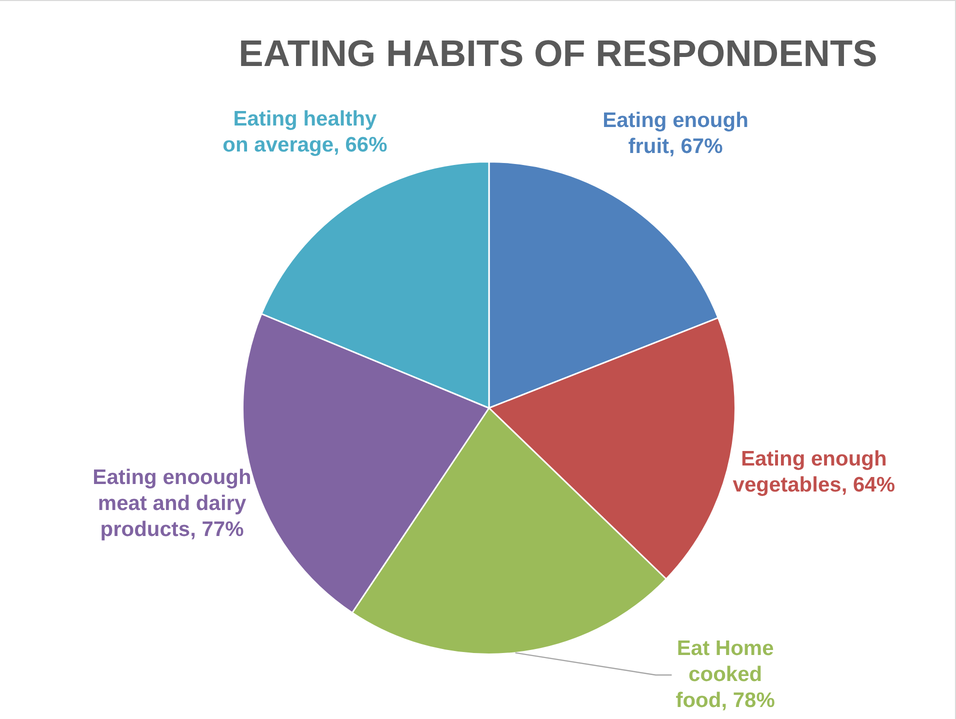 The image size is (956, 719). What do you see at coordinates (558, 54) in the screenshot?
I see `chart-title: EATING HABITS OF RESPONDENTS` at bounding box center [558, 54].